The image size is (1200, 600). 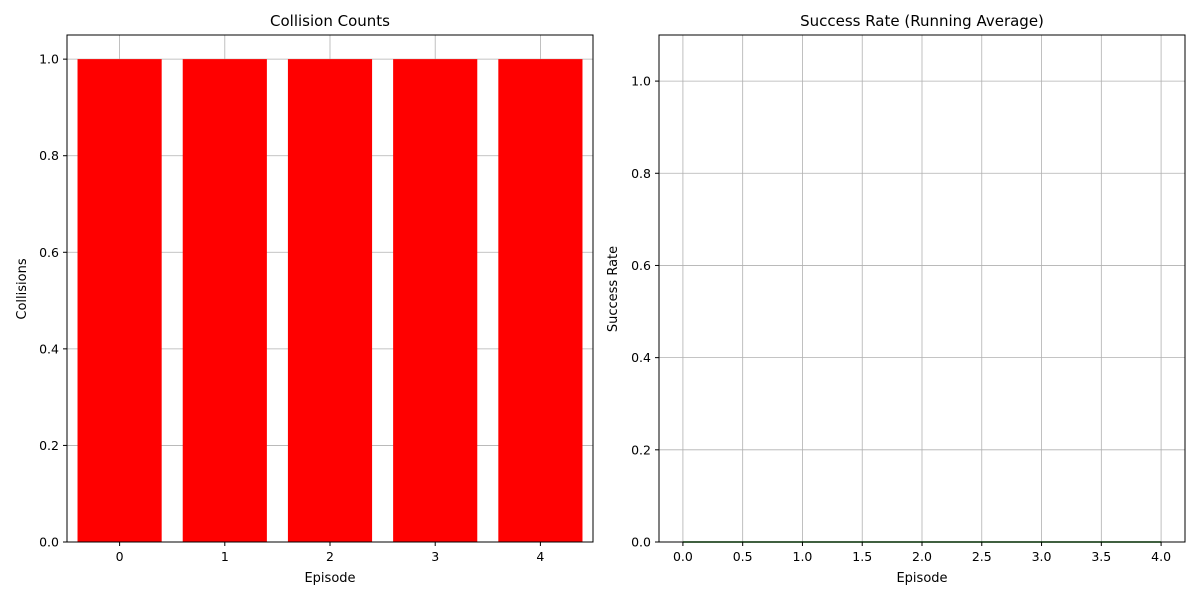 What do you see at coordinates (922, 21) in the screenshot?
I see `chart-title: Success Rate (Running Average)` at bounding box center [922, 21].